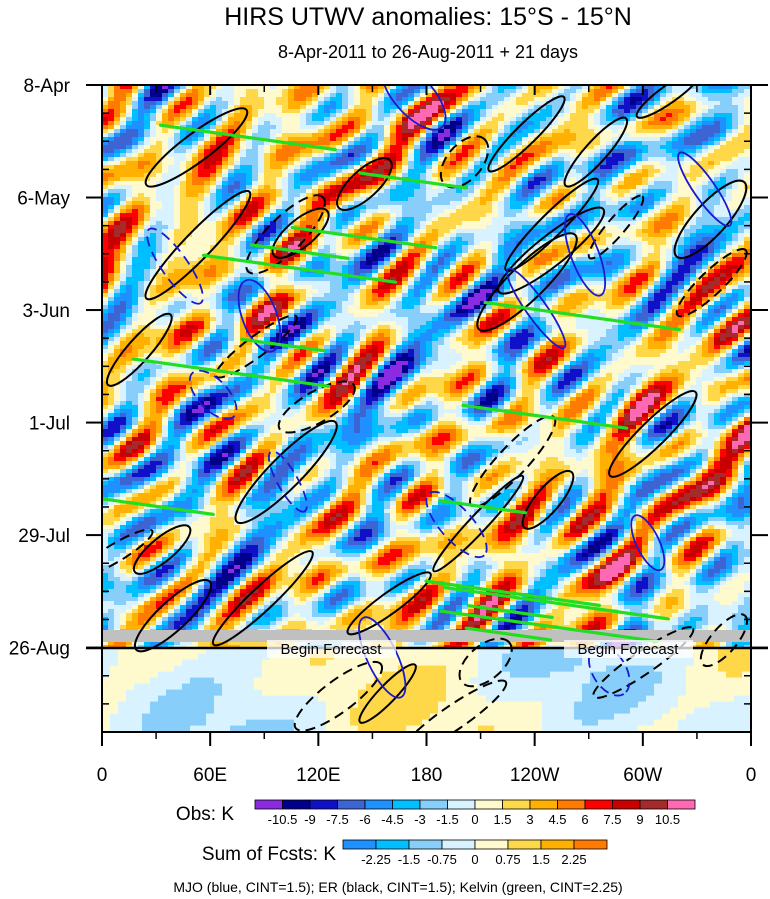  What do you see at coordinates (318, 775) in the screenshot?
I see `x-tick-label: 120E` at bounding box center [318, 775].